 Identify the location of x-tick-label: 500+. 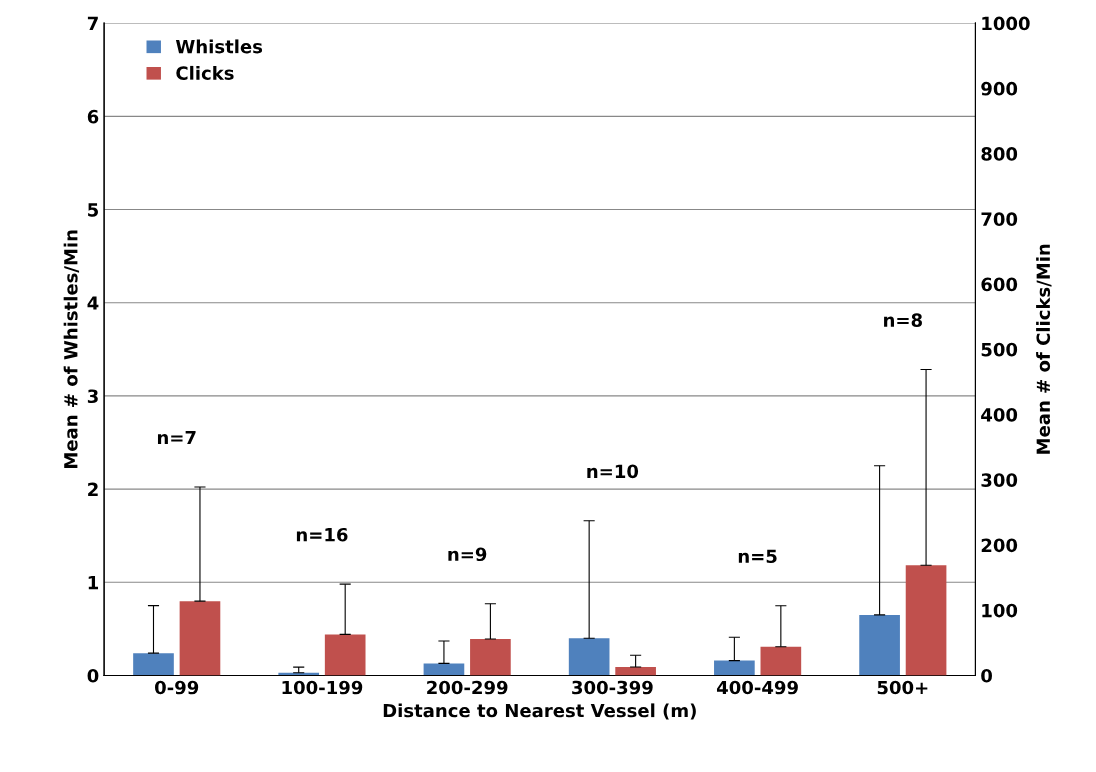
(902, 687).